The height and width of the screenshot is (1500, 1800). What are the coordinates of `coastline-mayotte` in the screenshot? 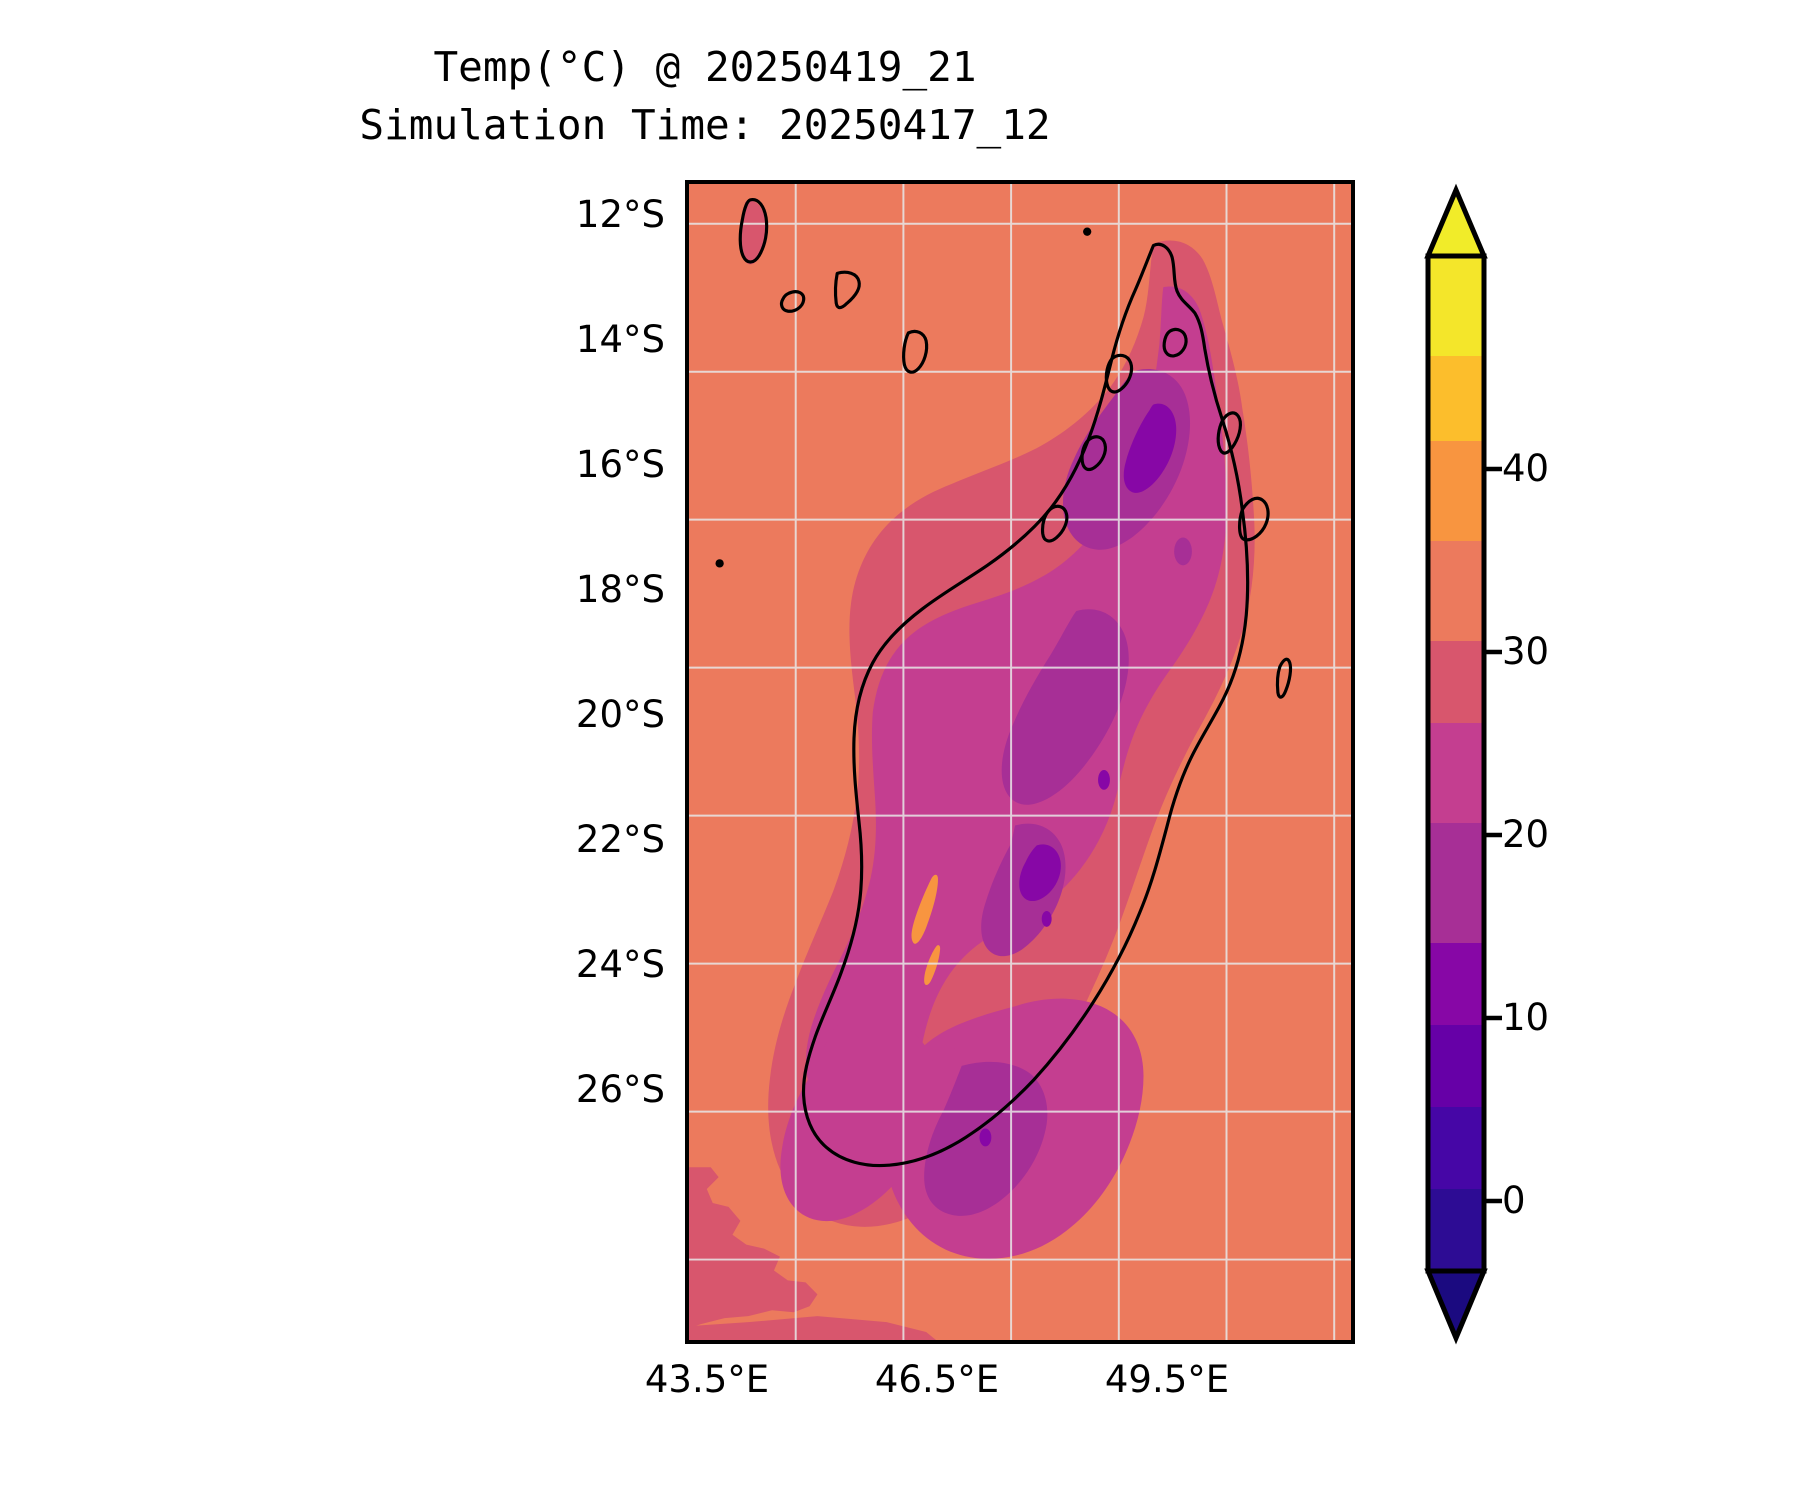 It's located at (915, 351).